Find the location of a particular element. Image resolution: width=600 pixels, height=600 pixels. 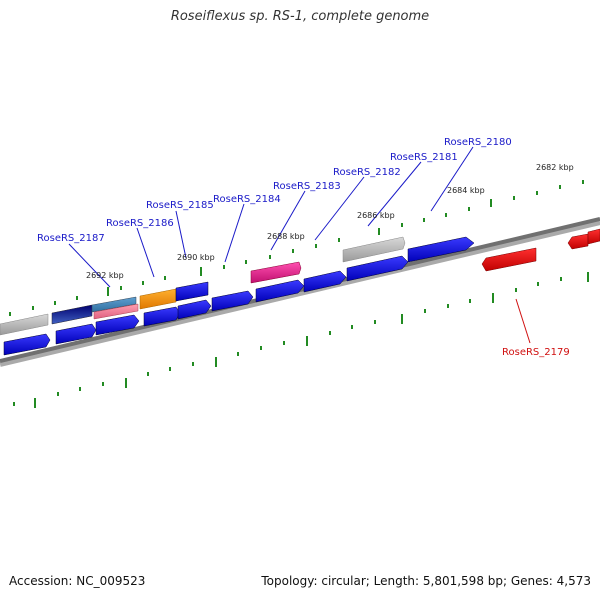

scale-label: 2684 kbp is located at coordinates (466, 190).